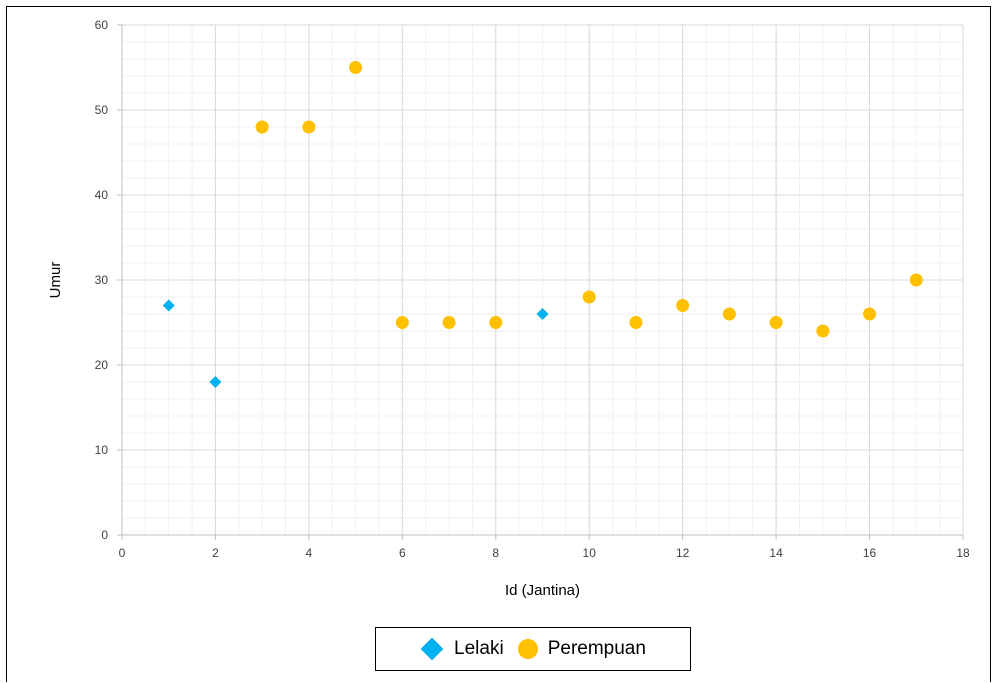  I want to click on y-axis-title: Umur, so click(55, 280).